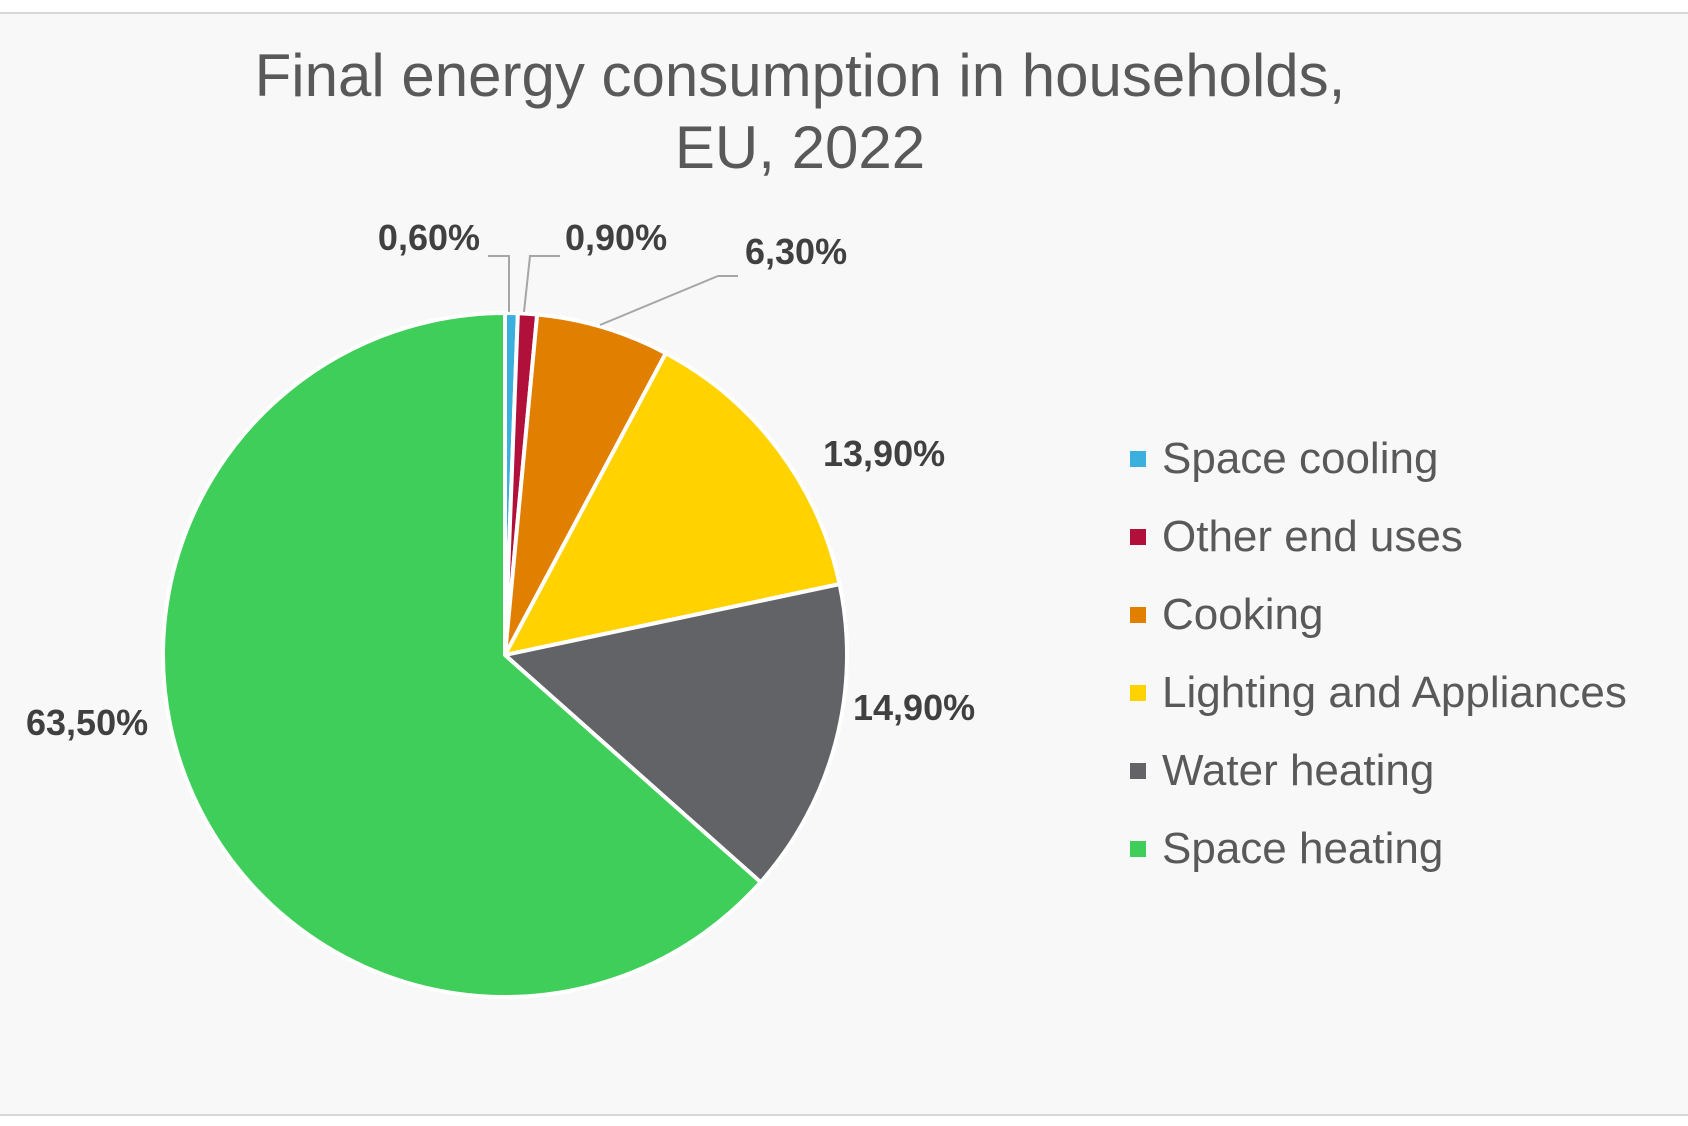  I want to click on data-label-space-heating: 63,50%, so click(87, 722).